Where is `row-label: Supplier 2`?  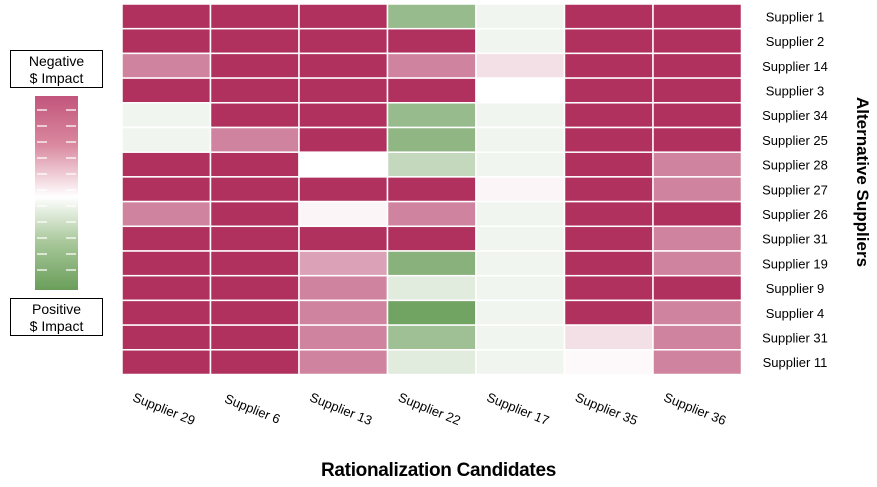
row-label: Supplier 2 is located at coordinates (795, 41).